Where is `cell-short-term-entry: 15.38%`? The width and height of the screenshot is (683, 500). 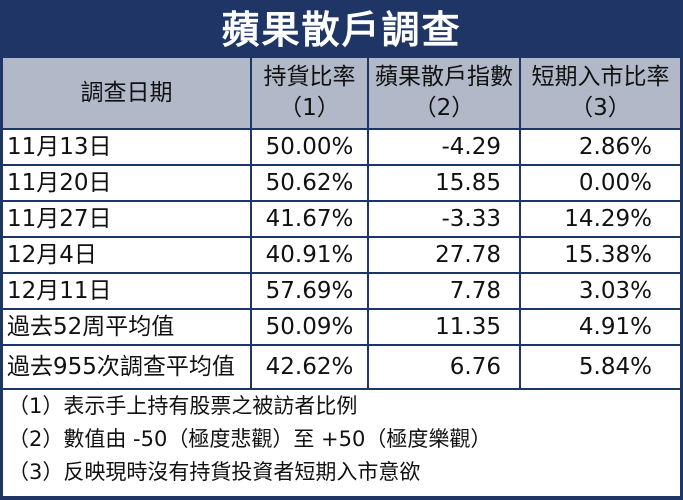 cell-short-term-entry: 15.38% is located at coordinates (608, 255).